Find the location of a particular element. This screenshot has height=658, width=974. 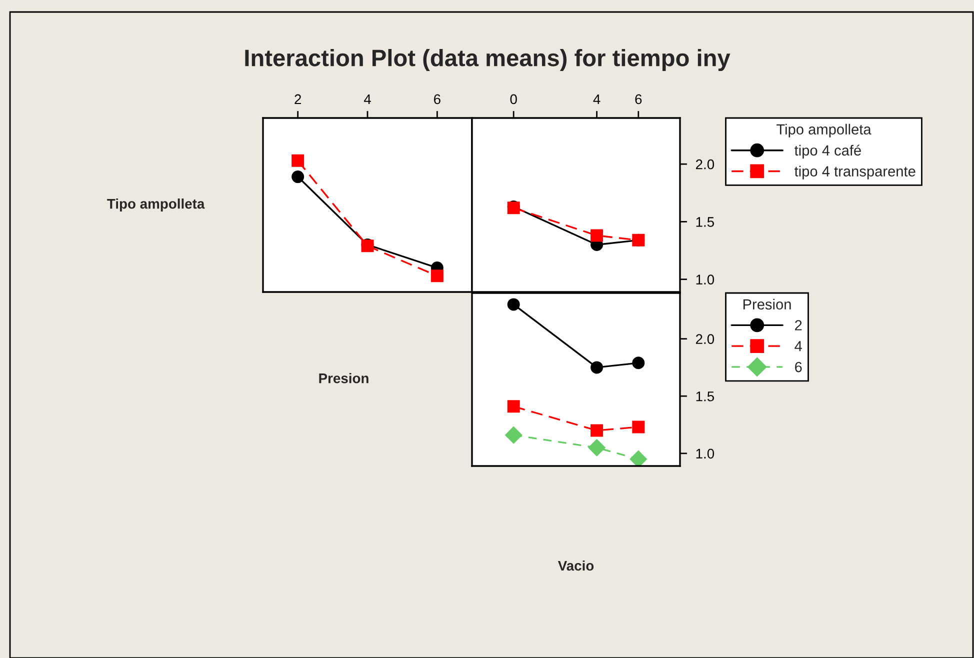

legend-label: 2 is located at coordinates (798, 325).